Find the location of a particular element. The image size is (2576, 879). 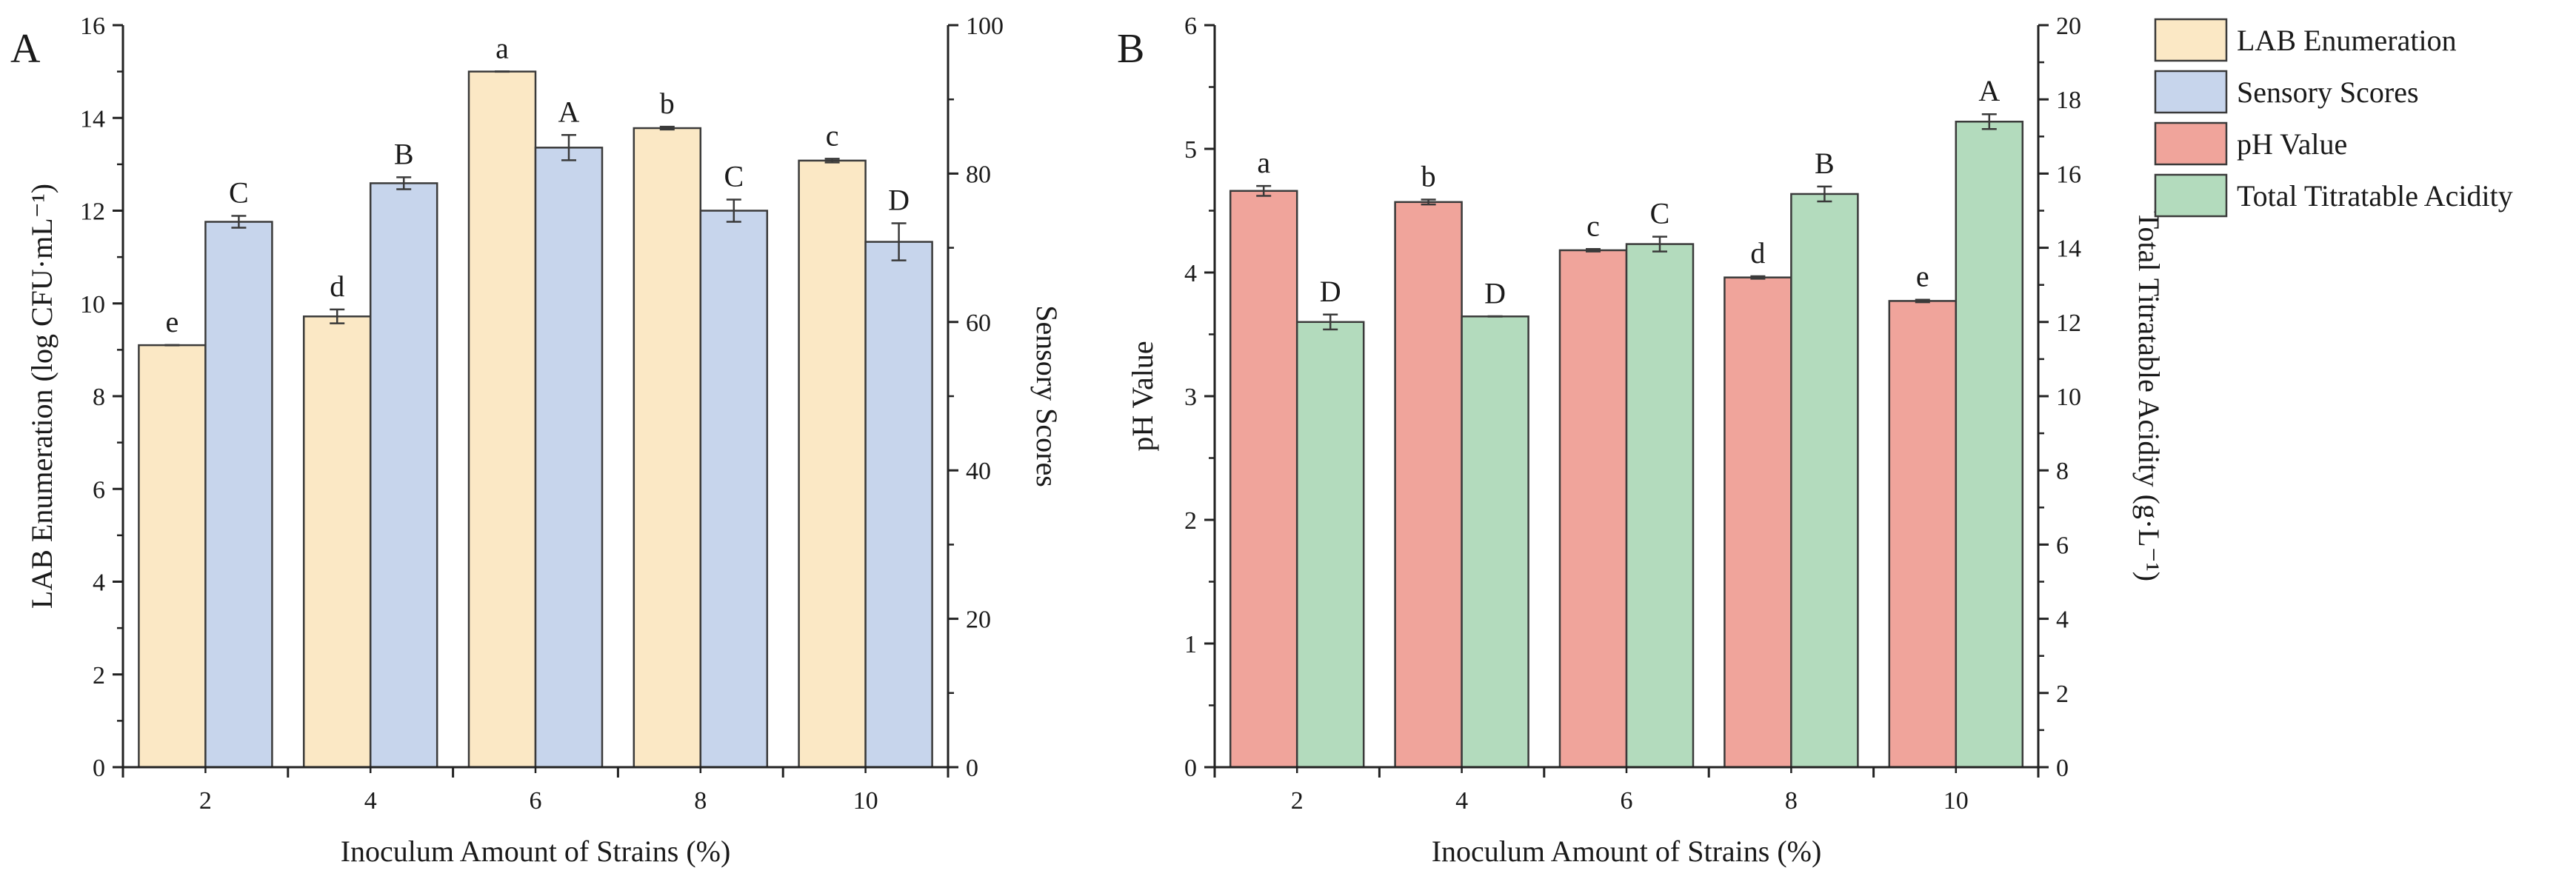

x-tick-label-a-2: 2 is located at coordinates (205, 801).